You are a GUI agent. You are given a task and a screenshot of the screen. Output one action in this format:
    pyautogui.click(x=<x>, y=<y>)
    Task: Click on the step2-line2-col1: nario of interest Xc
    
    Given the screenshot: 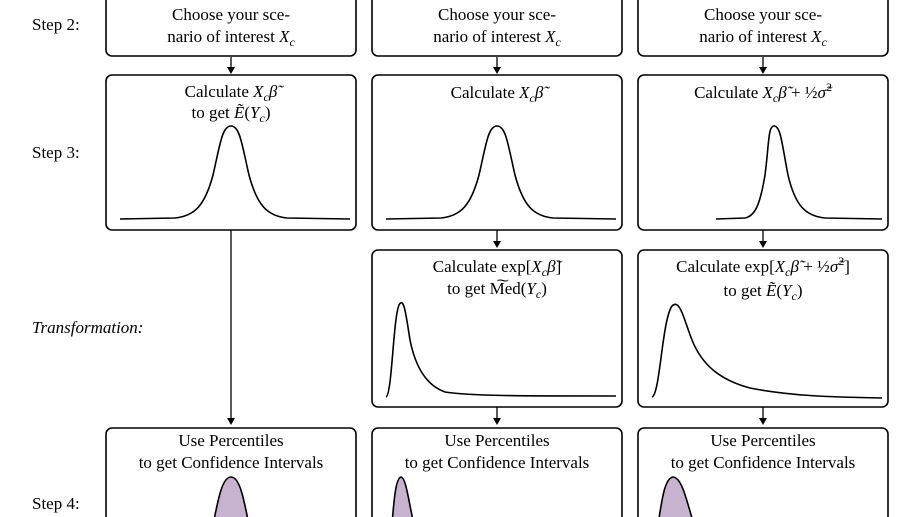 What is the action you would take?
    pyautogui.click(x=231, y=38)
    